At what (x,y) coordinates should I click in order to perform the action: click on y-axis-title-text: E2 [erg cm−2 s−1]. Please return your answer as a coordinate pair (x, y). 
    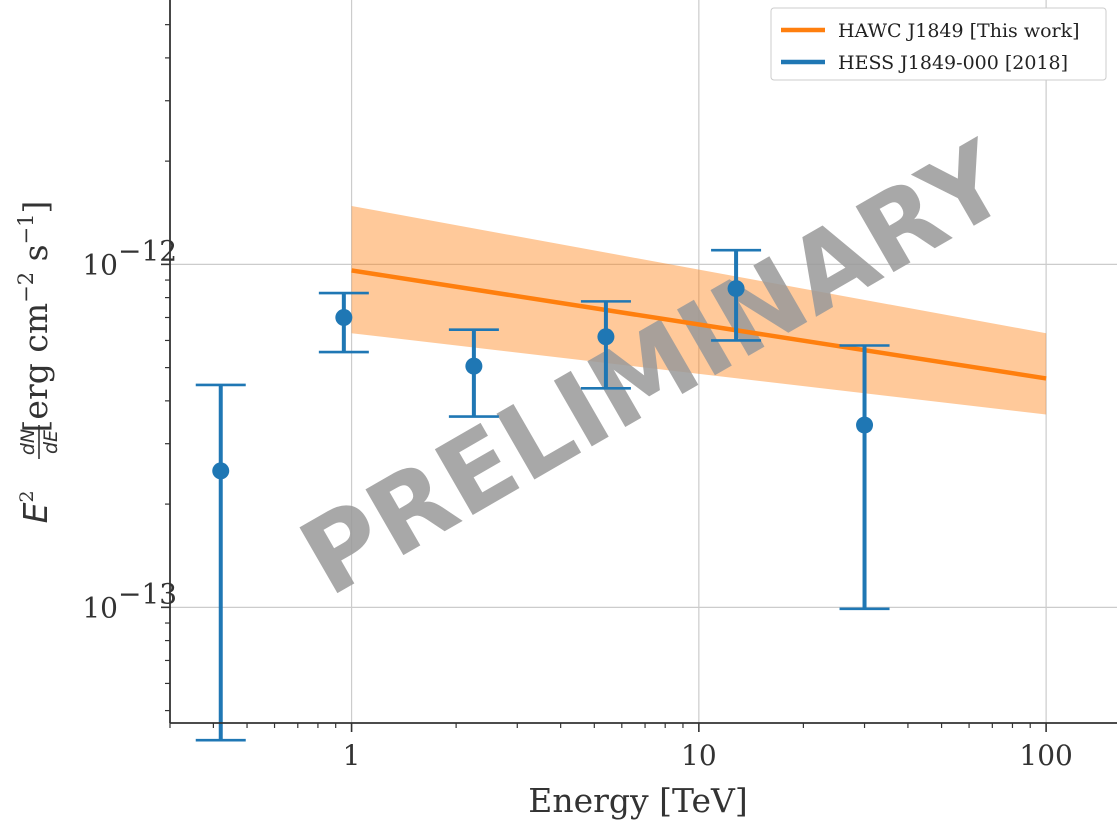
    Looking at the image, I should click on (34, 362).